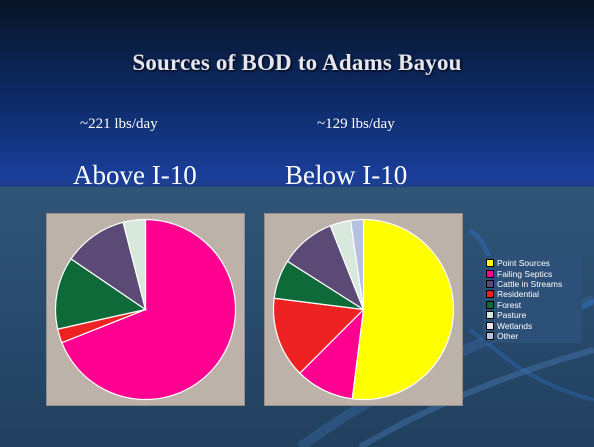  I want to click on legend-item-pasture: Pasture, so click(532, 315).